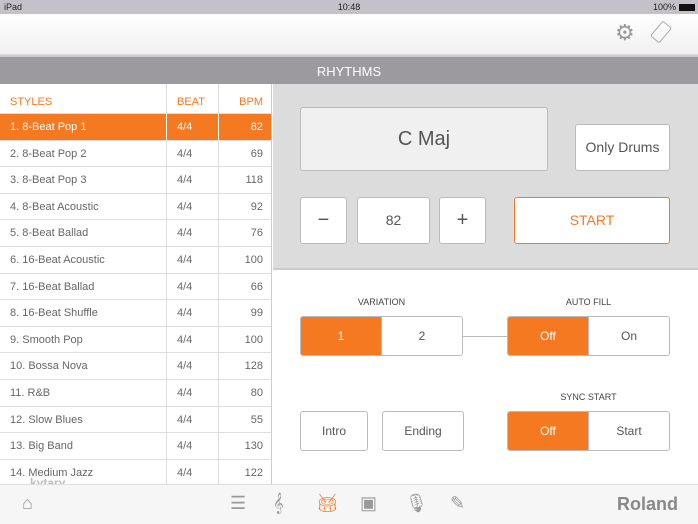  Describe the element at coordinates (13, 7) in the screenshot. I see `device-label: iPad` at that location.